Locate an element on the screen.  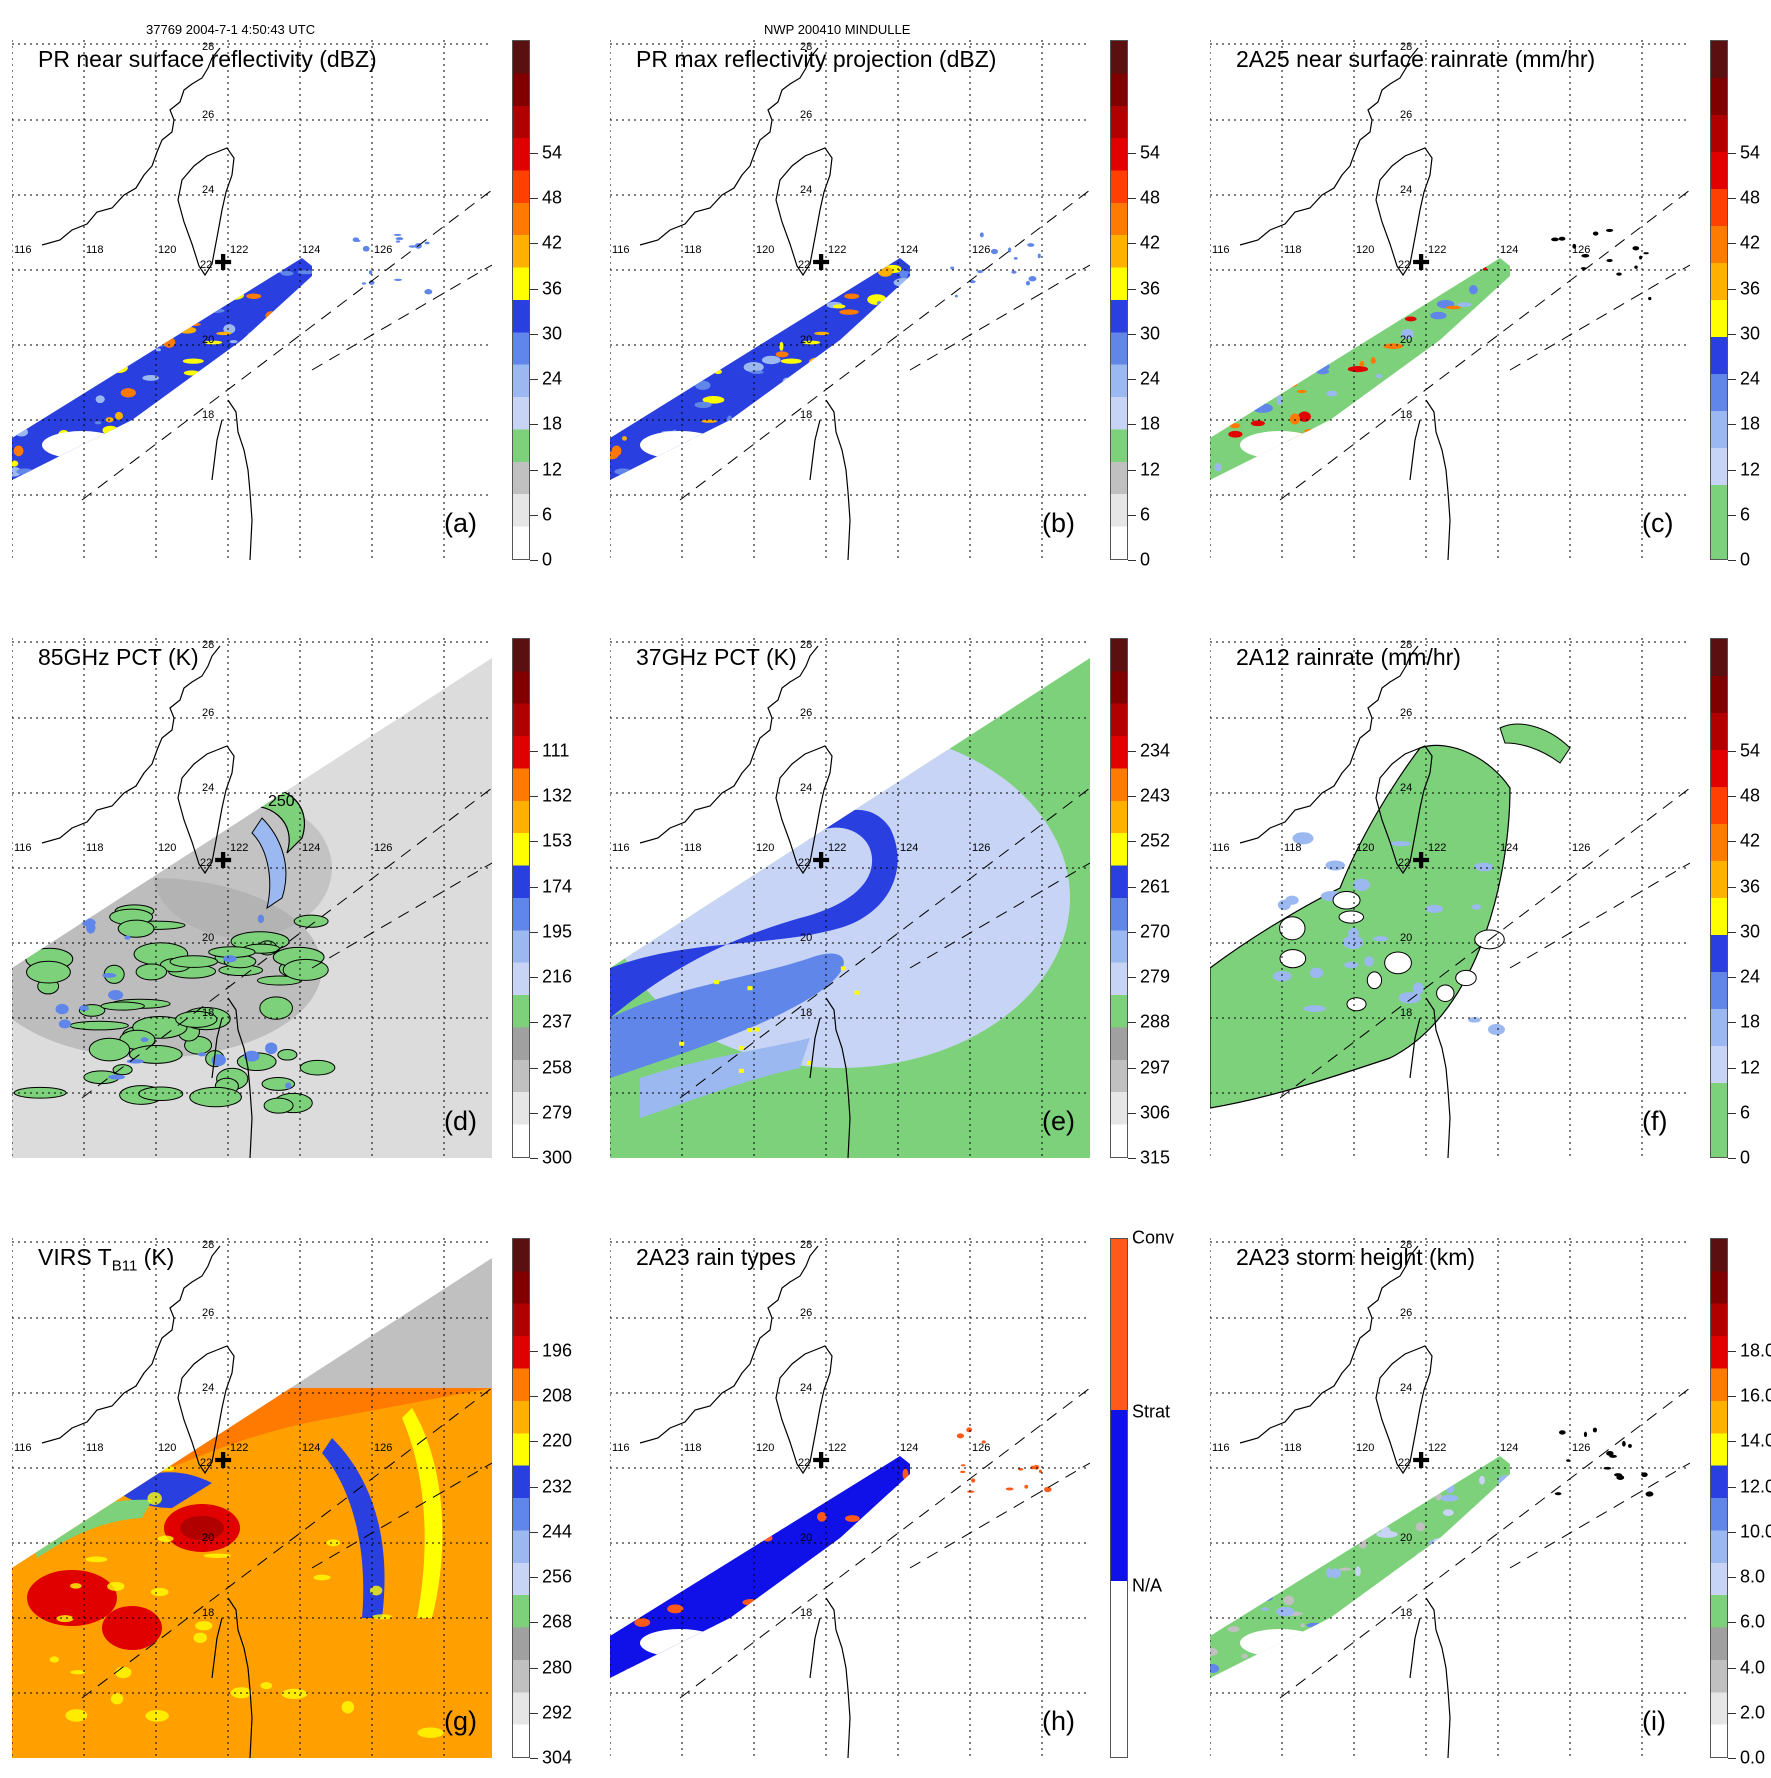
colorbar-label: 30 is located at coordinates (1150, 333).